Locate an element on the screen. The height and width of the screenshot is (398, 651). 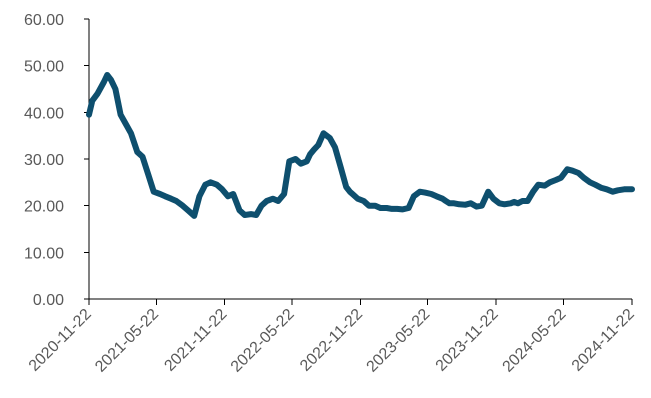
x-tick-label: 2022-11-22 is located at coordinates (331, 340).